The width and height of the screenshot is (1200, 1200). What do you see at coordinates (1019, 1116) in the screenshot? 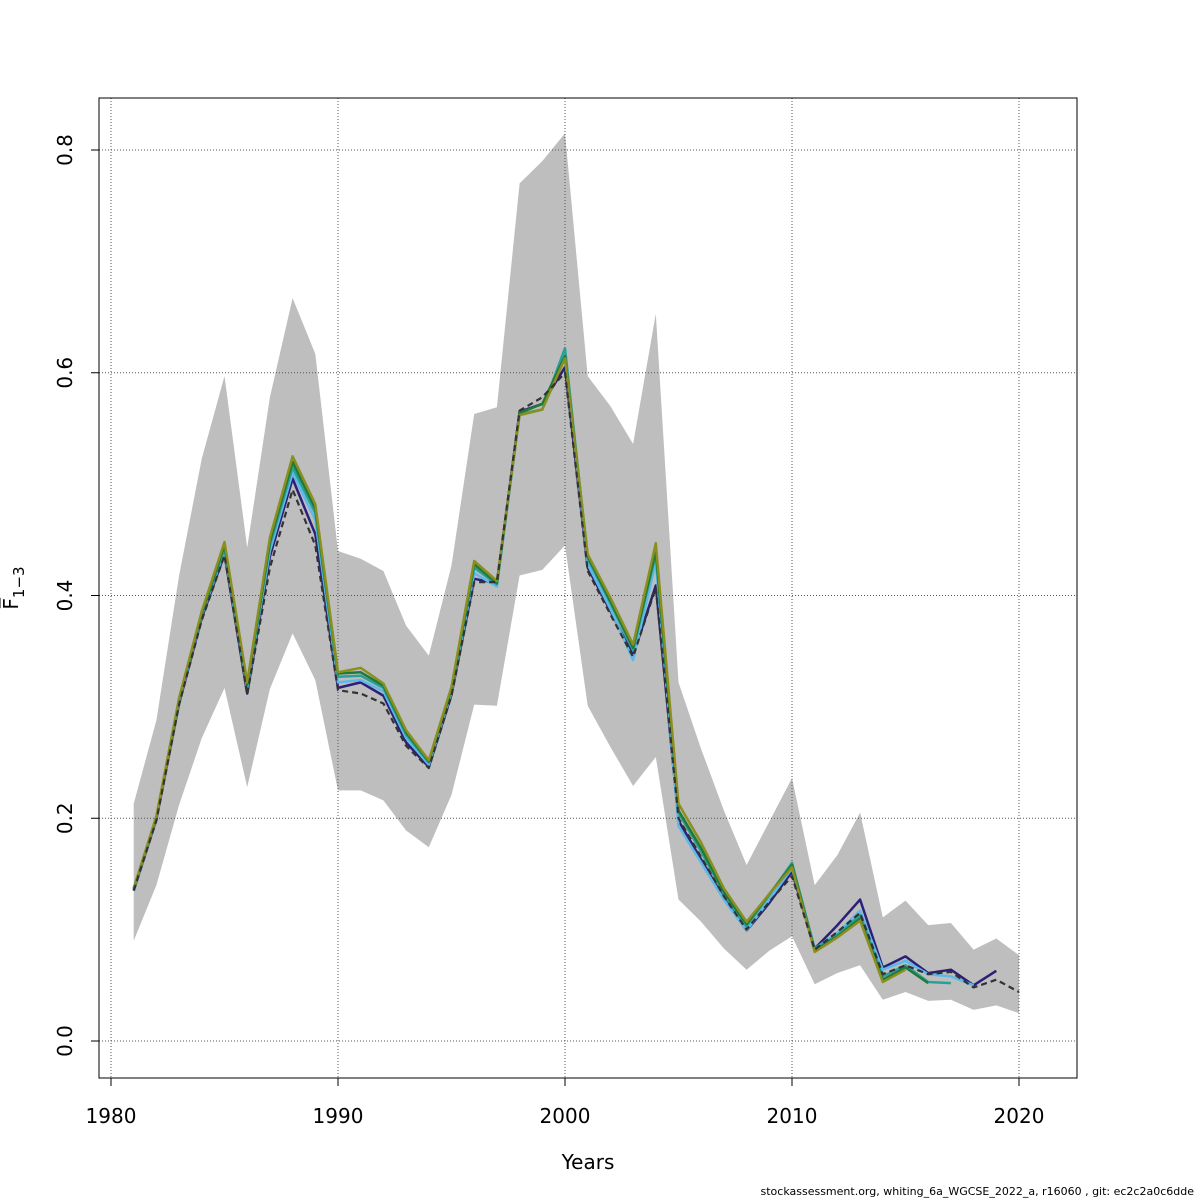
I see `x-tick-label: 2020` at bounding box center [1019, 1116].